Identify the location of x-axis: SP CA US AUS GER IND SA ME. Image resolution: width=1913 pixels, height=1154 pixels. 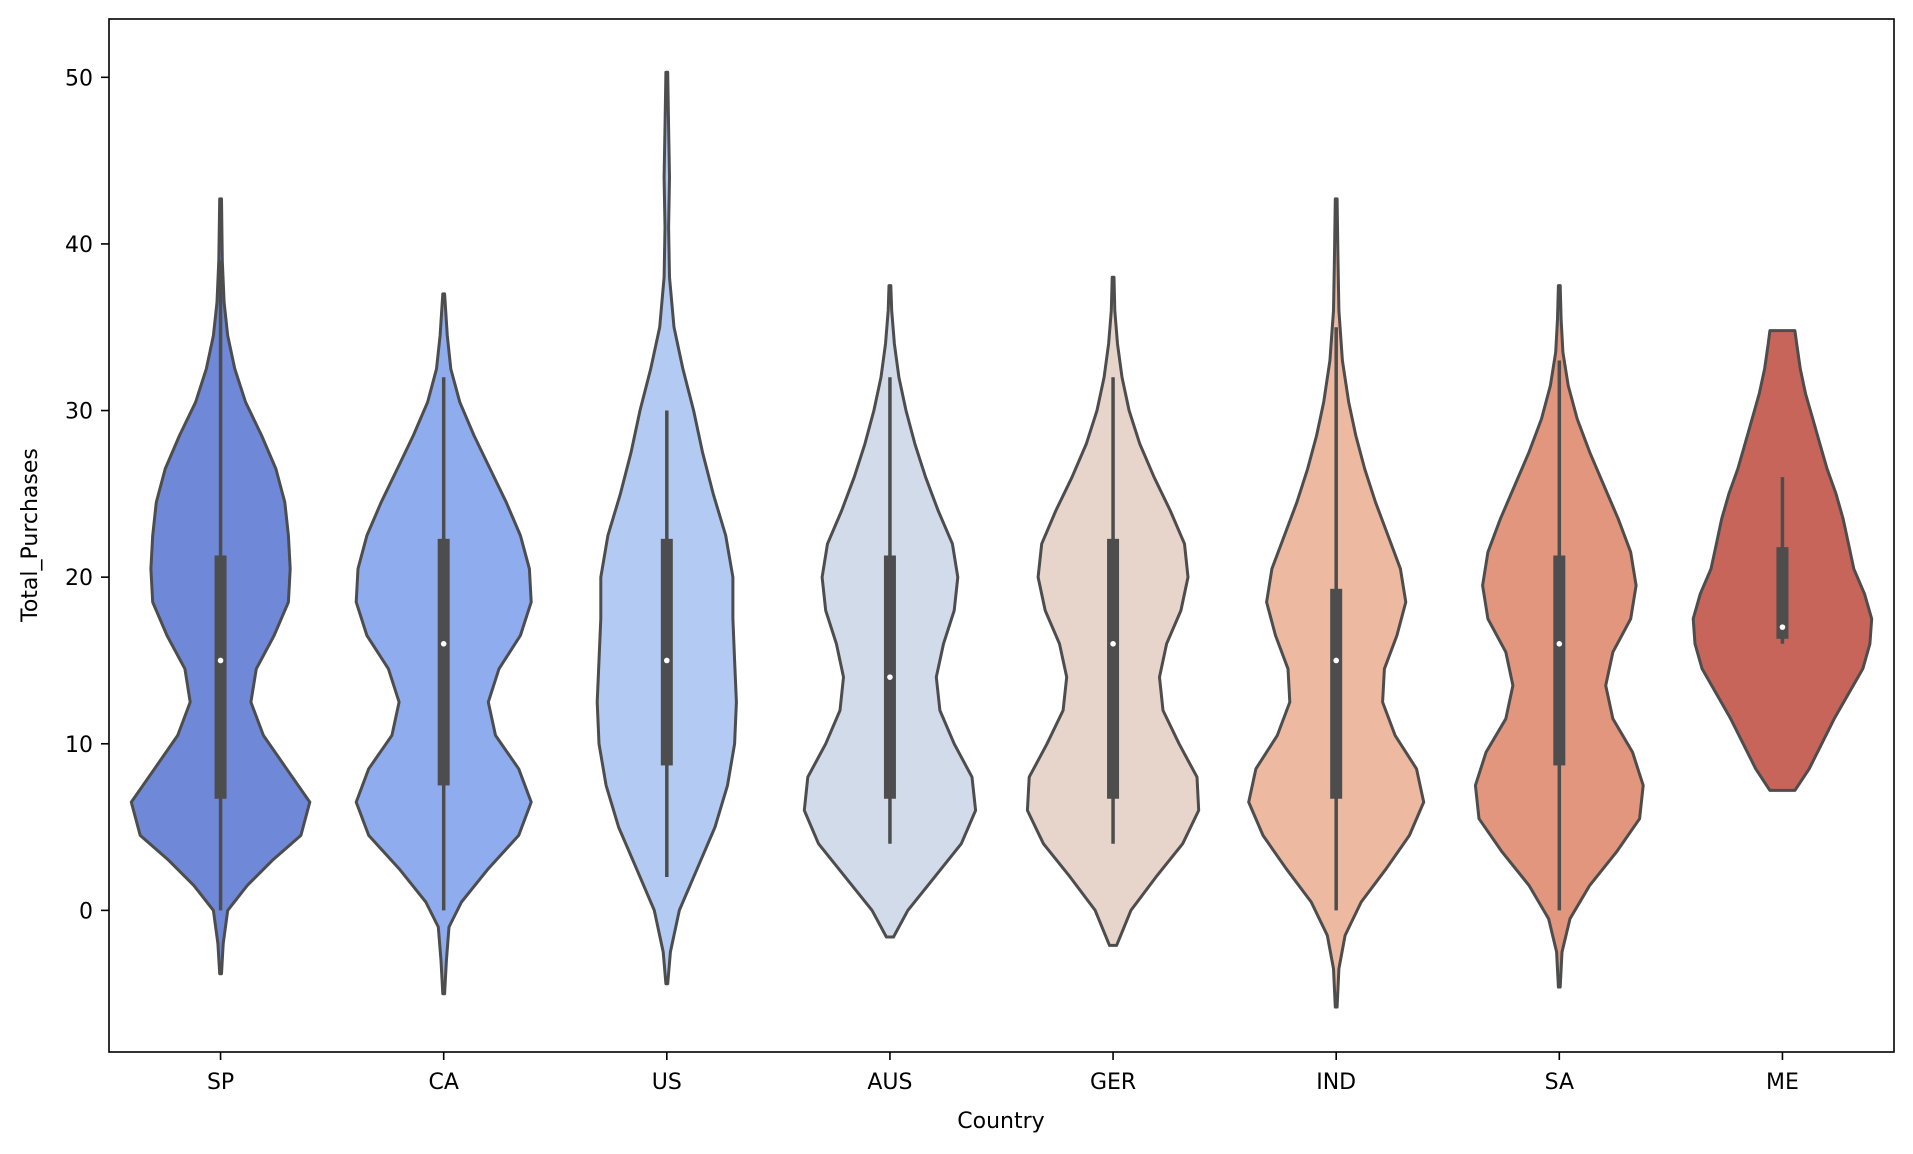
(1003, 1073).